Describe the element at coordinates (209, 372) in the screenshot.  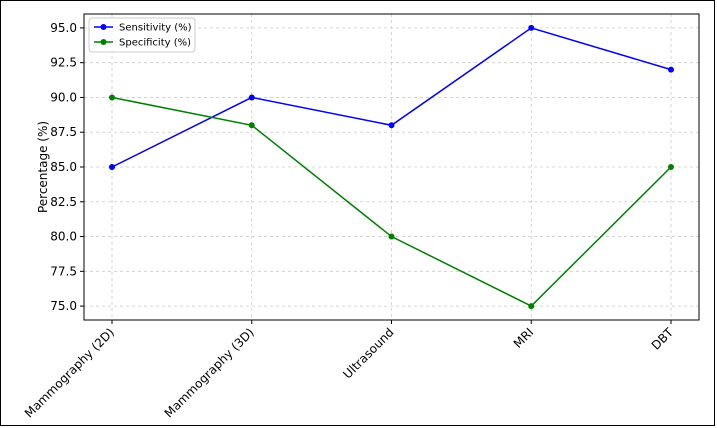
I see `x-tick-label: Mammography (3D)` at that location.